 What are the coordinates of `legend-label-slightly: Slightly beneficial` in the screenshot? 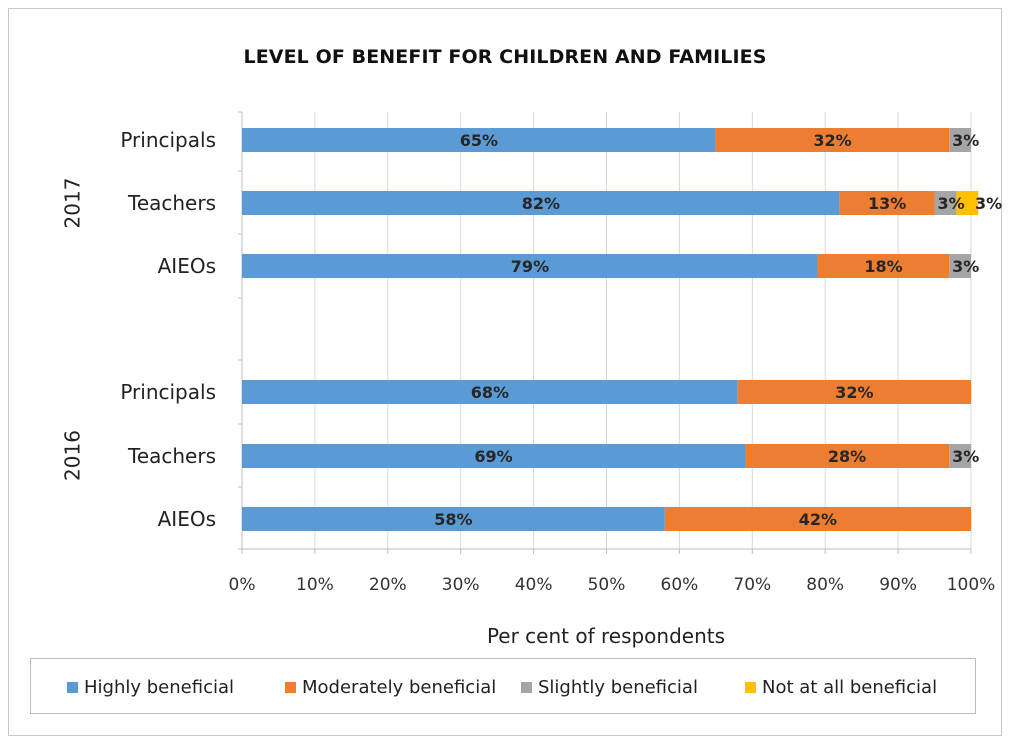 It's located at (618, 687).